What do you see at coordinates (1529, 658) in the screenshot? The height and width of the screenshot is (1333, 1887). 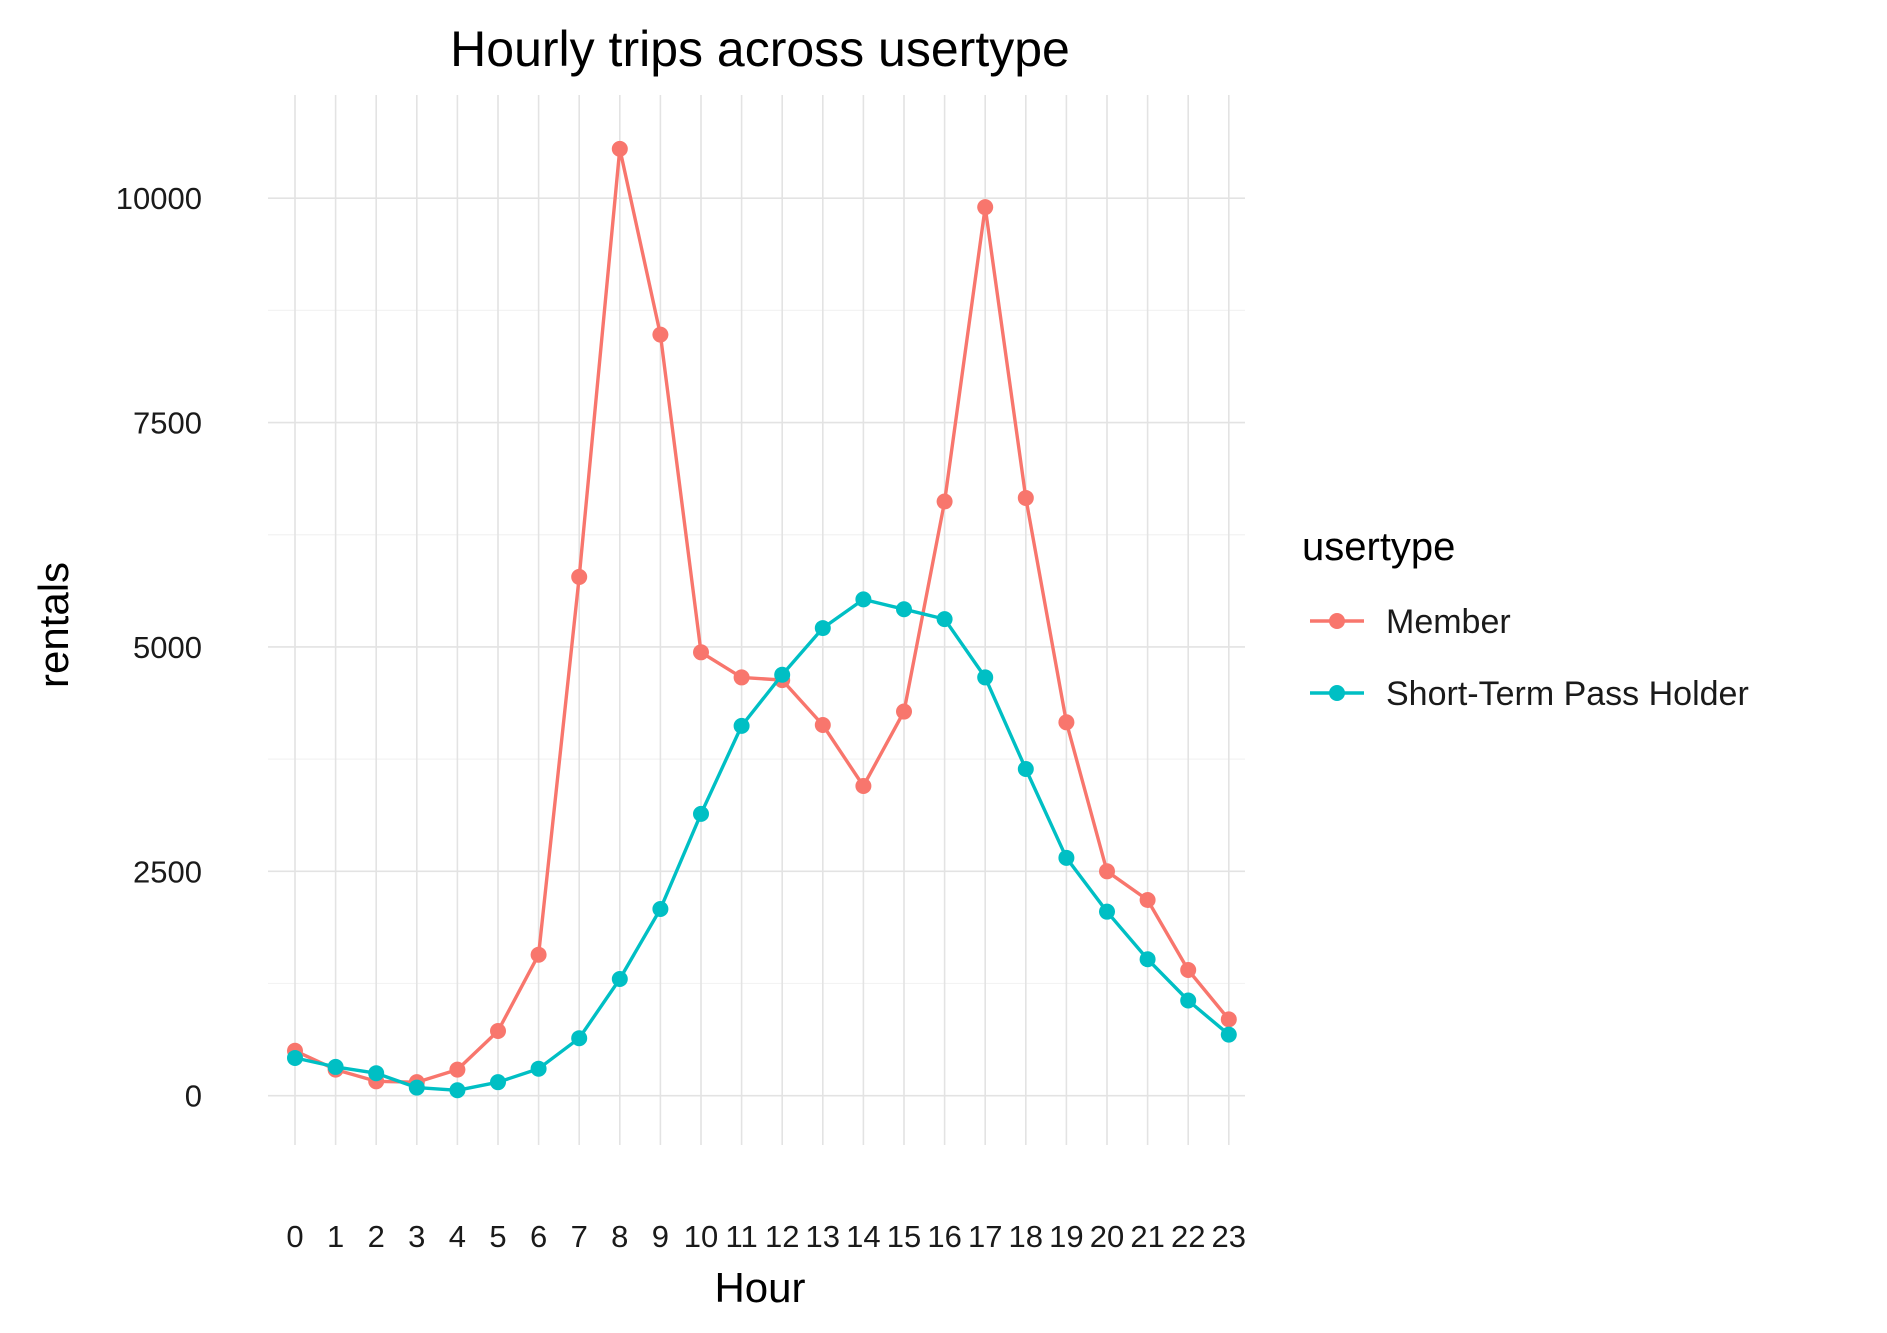 I see `legend-items: Member Short-Term Pass Holder` at bounding box center [1529, 658].